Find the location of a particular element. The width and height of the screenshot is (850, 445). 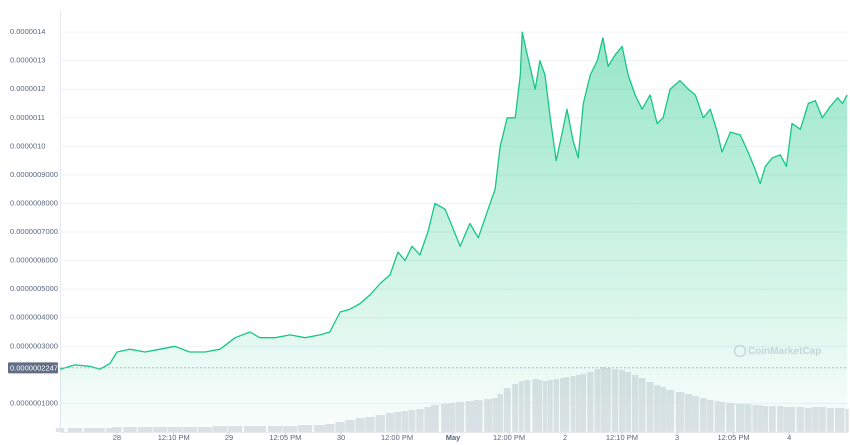

x-tick-label: 2 is located at coordinates (565, 437).